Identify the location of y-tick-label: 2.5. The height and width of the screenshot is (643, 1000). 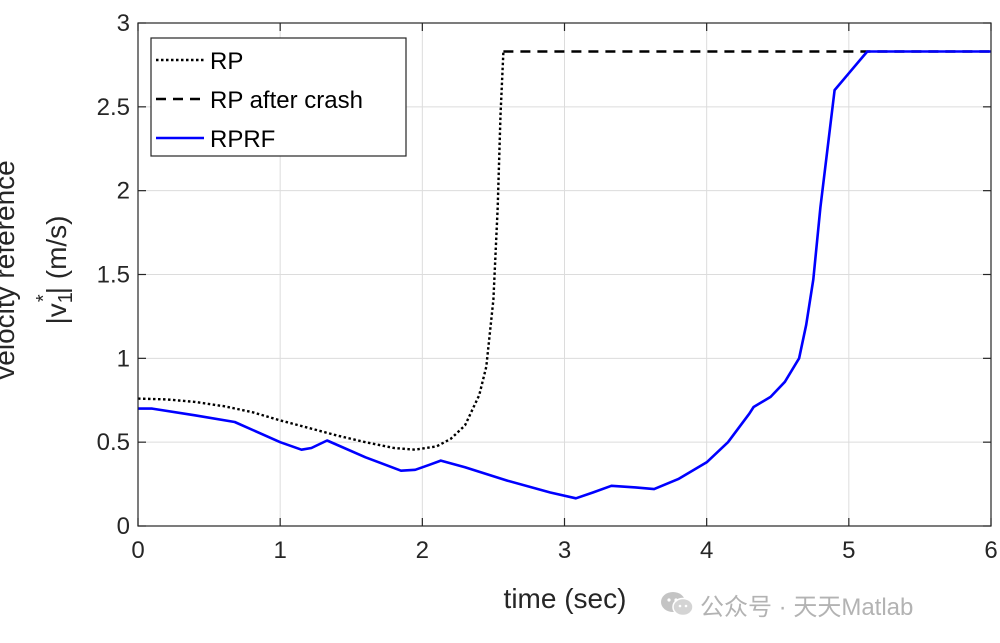
(113, 107).